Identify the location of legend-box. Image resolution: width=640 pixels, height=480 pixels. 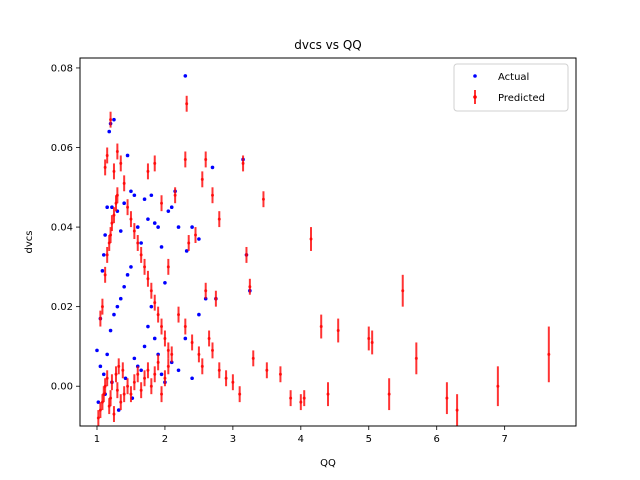
(511, 87).